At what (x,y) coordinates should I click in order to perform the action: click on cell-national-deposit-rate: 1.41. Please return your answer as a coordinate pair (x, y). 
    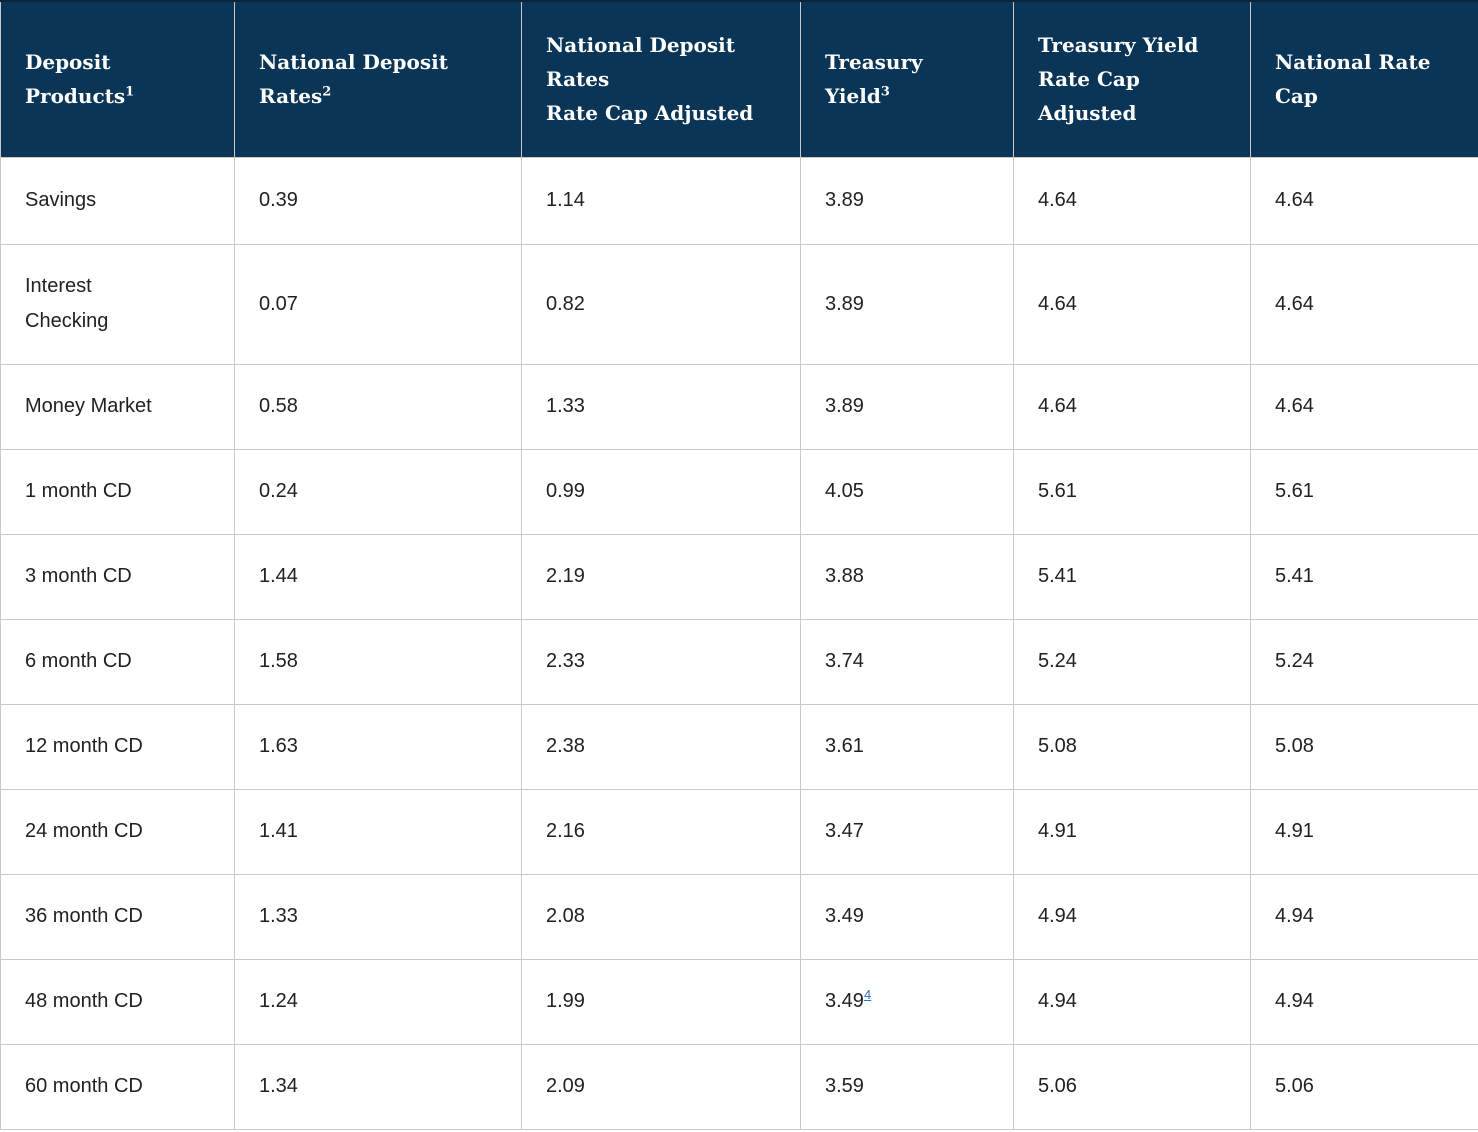
    Looking at the image, I should click on (378, 831).